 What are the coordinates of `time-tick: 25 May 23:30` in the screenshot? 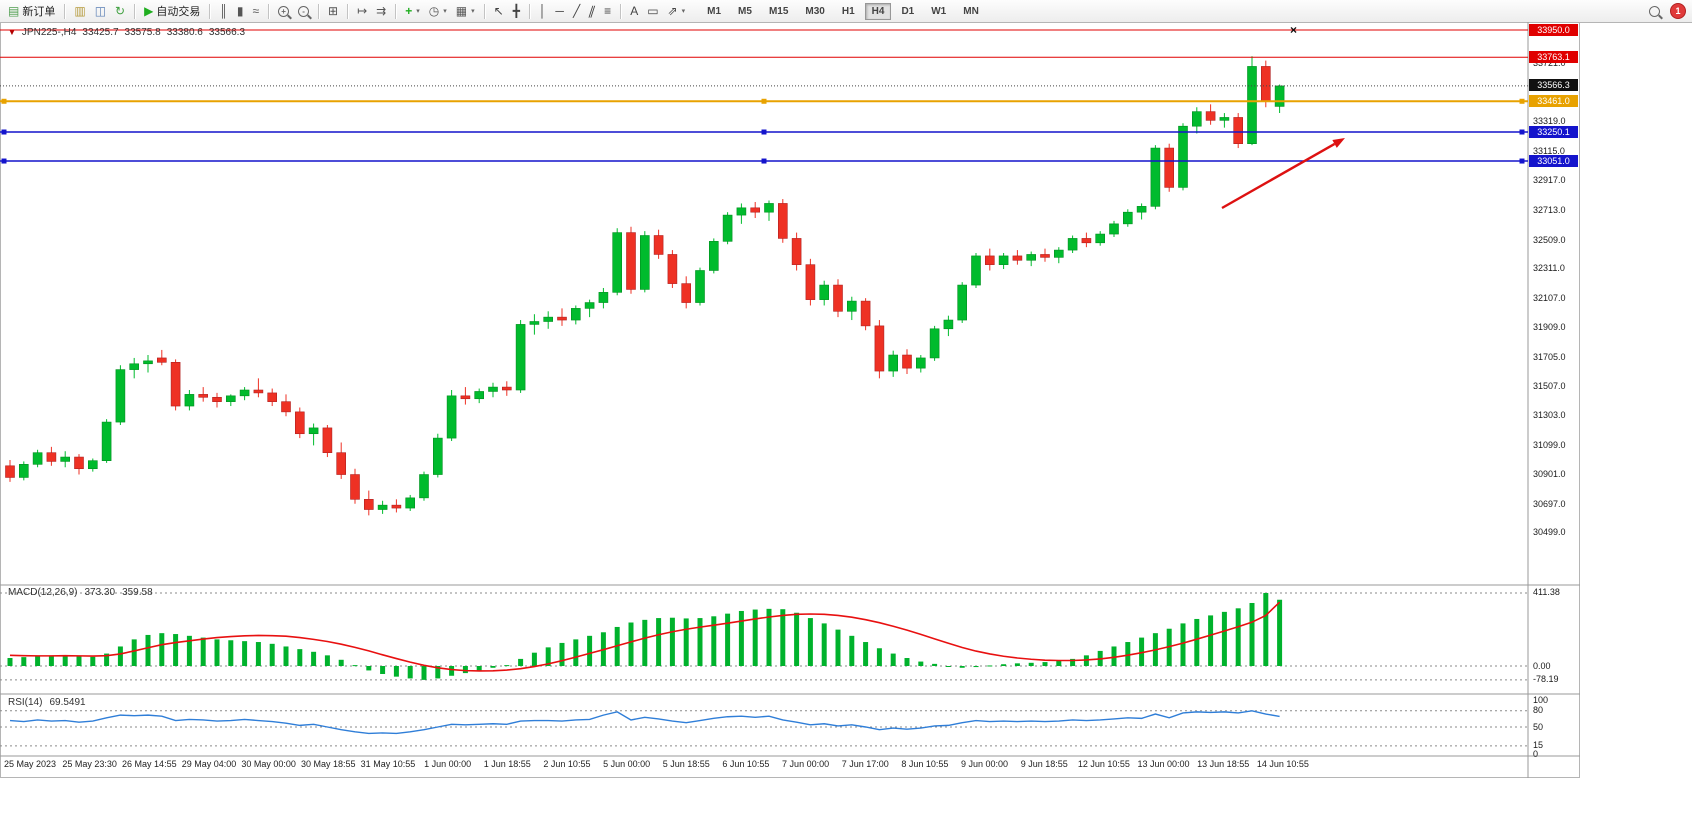 It's located at (89, 764).